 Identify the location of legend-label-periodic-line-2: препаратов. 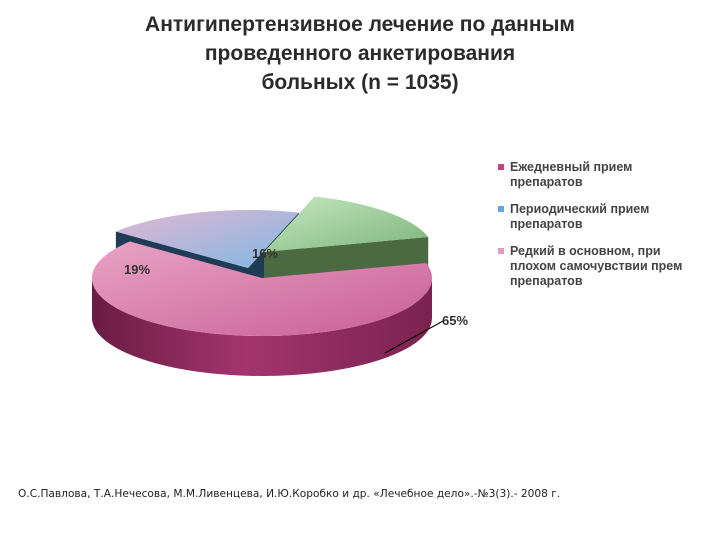
(546, 224).